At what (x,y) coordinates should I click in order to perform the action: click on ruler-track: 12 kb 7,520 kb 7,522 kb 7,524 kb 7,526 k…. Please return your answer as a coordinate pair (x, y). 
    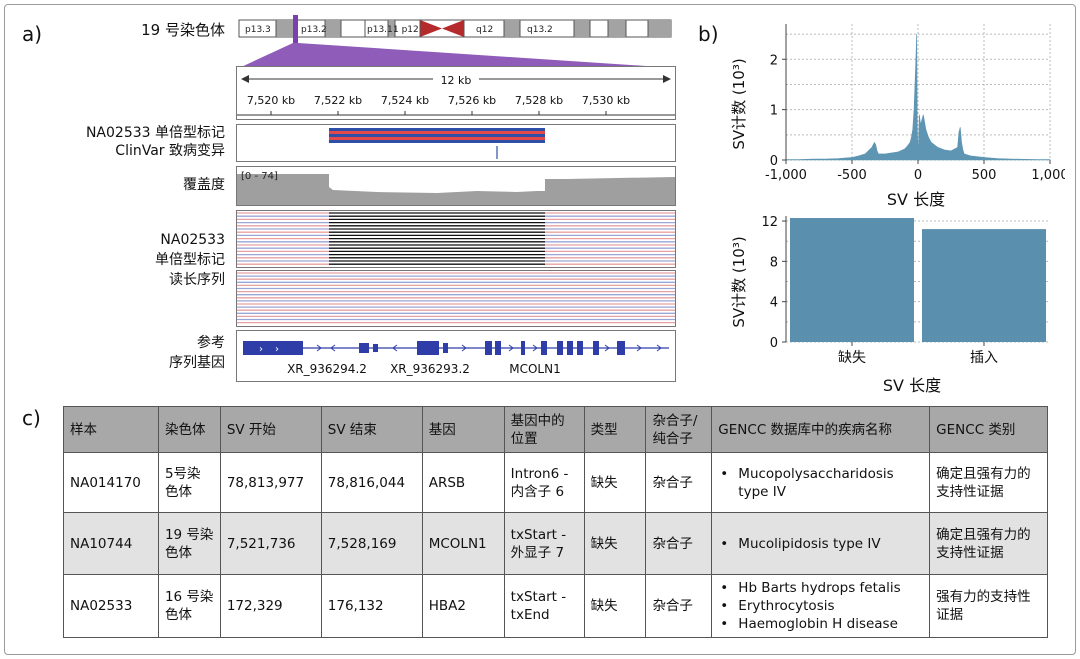
    Looking at the image, I should click on (456, 93).